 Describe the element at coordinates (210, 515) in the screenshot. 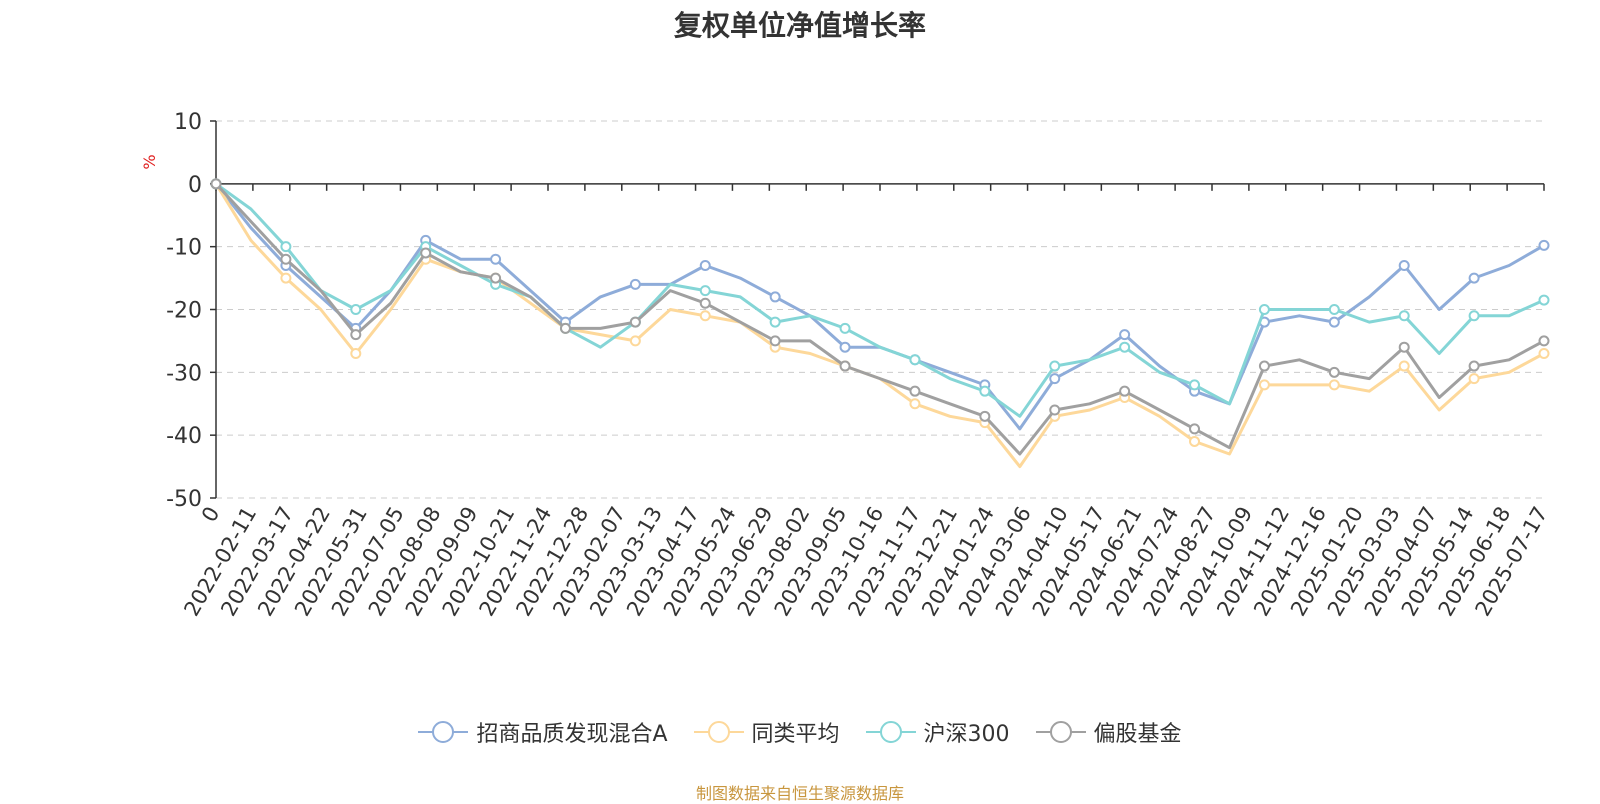

I see `x-tick-label: 0` at that location.